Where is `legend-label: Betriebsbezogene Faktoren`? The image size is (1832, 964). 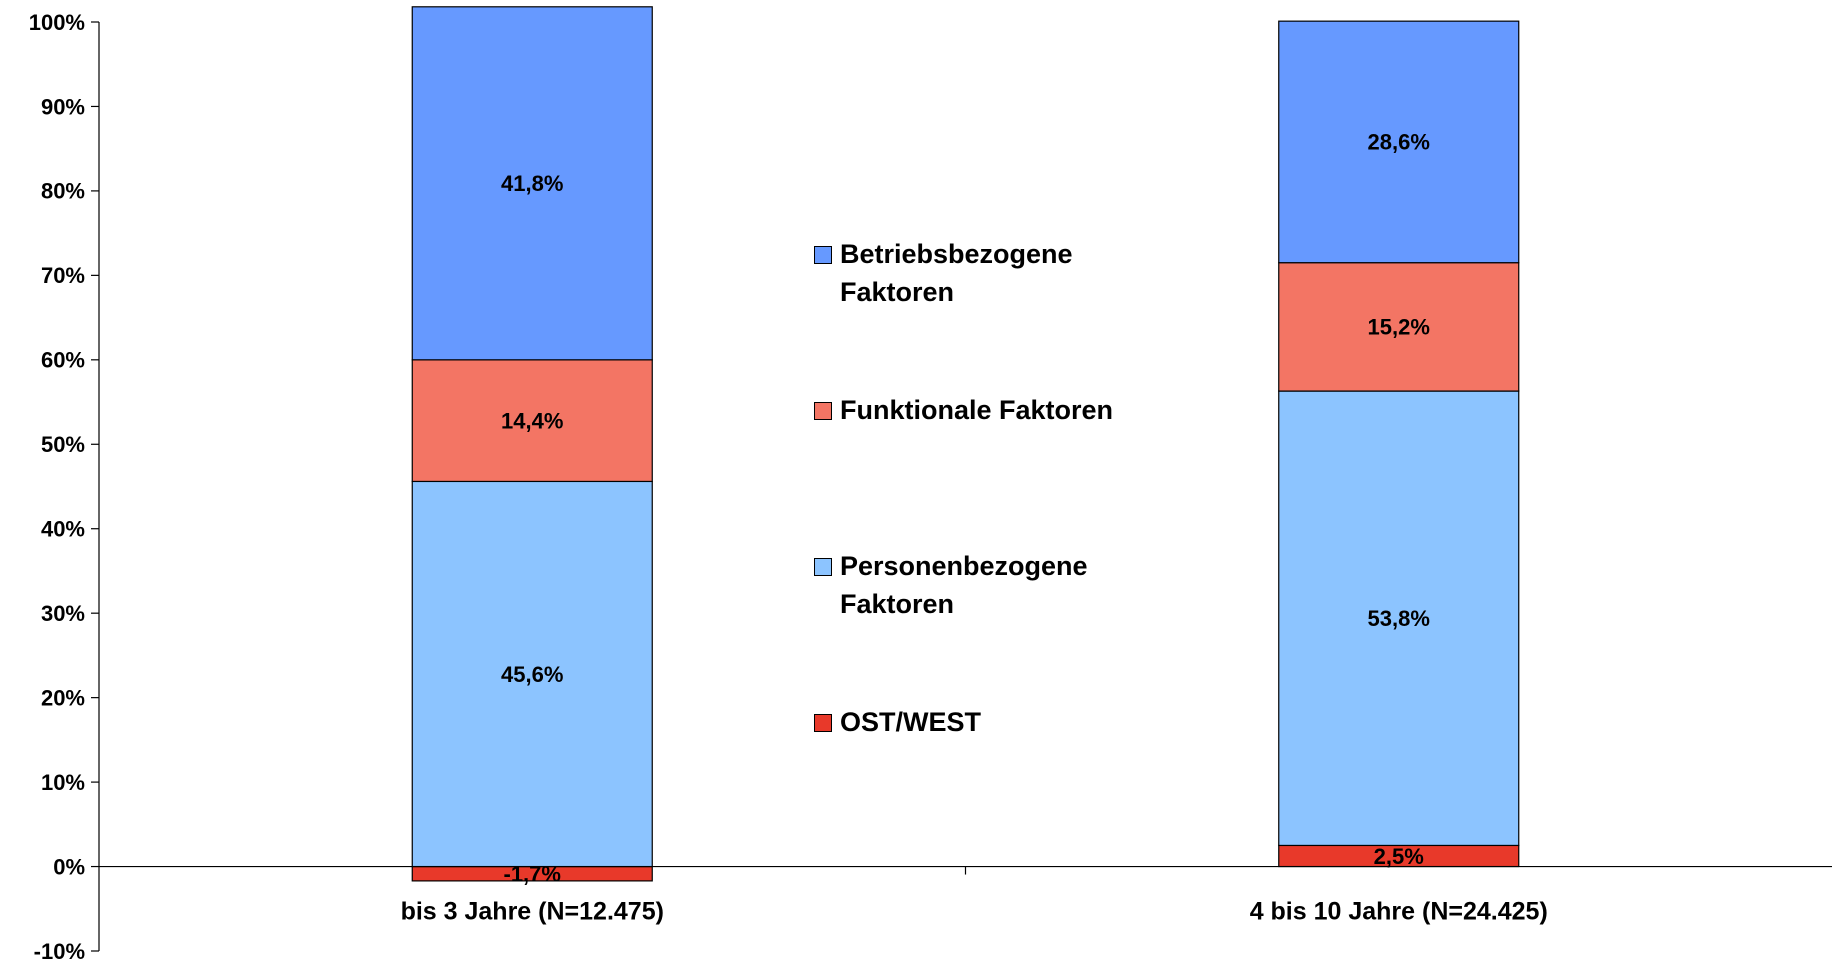 legend-label: Betriebsbezogene Faktoren is located at coordinates (956, 273).